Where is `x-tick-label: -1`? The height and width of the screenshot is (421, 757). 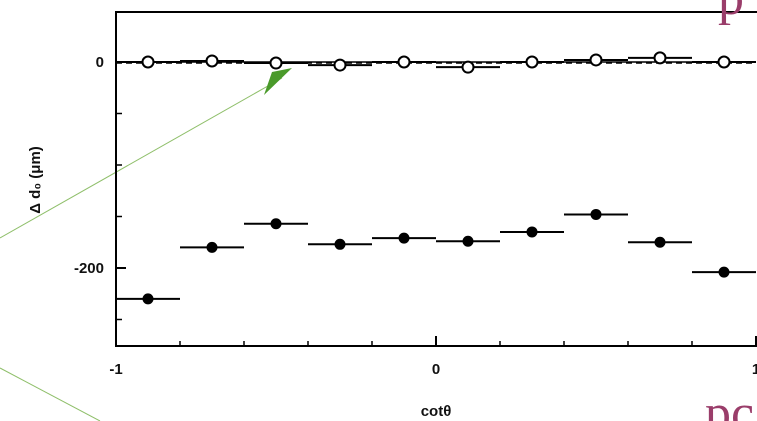
x-tick-label: -1 is located at coordinates (115, 369).